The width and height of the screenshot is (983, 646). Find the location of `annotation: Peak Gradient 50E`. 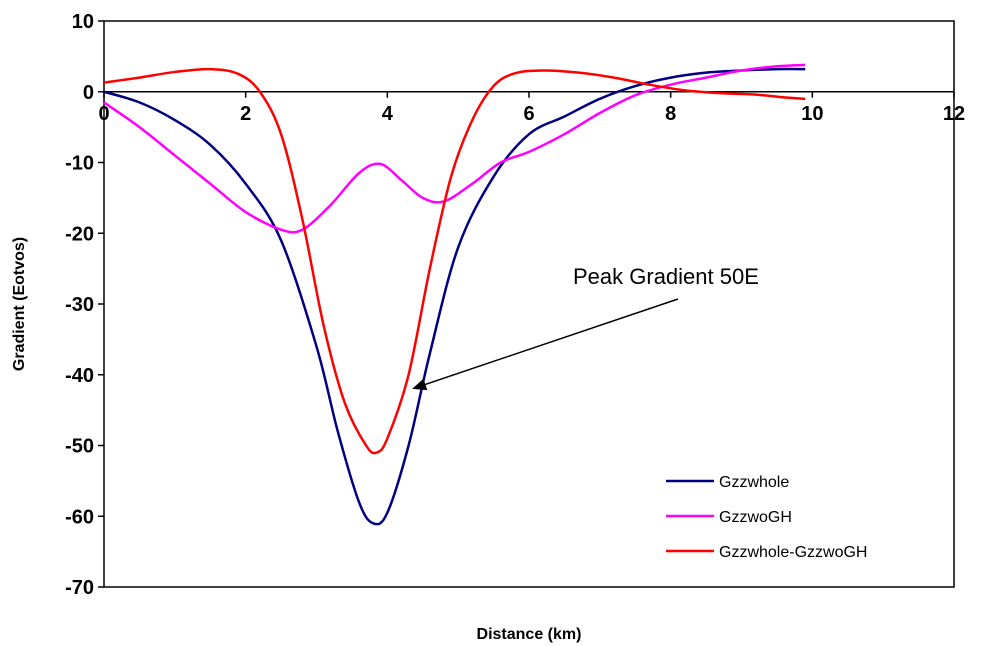

annotation: Peak Gradient 50E is located at coordinates (585, 327).